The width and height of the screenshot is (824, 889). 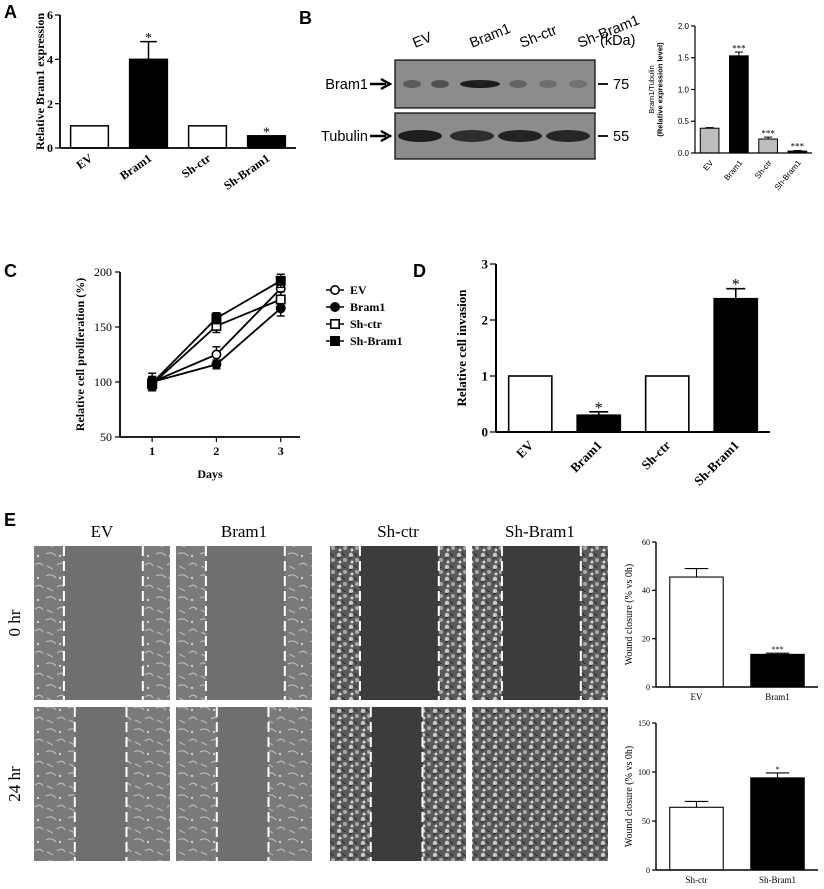 I want to click on blot-protein-label: Bram1, so click(x=346, y=85).